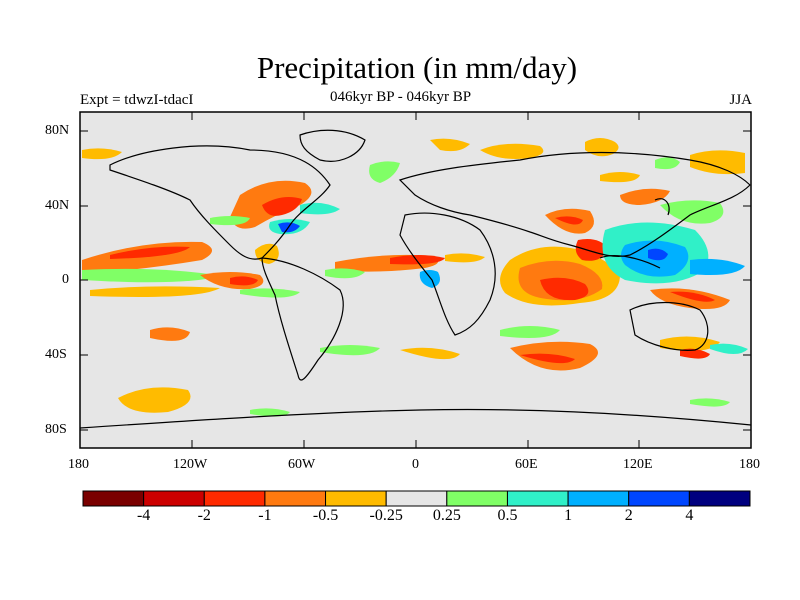 Image resolution: width=800 pixels, height=600 pixels. Describe the element at coordinates (568, 515) in the screenshot. I see `colorbar-label: 1` at that location.